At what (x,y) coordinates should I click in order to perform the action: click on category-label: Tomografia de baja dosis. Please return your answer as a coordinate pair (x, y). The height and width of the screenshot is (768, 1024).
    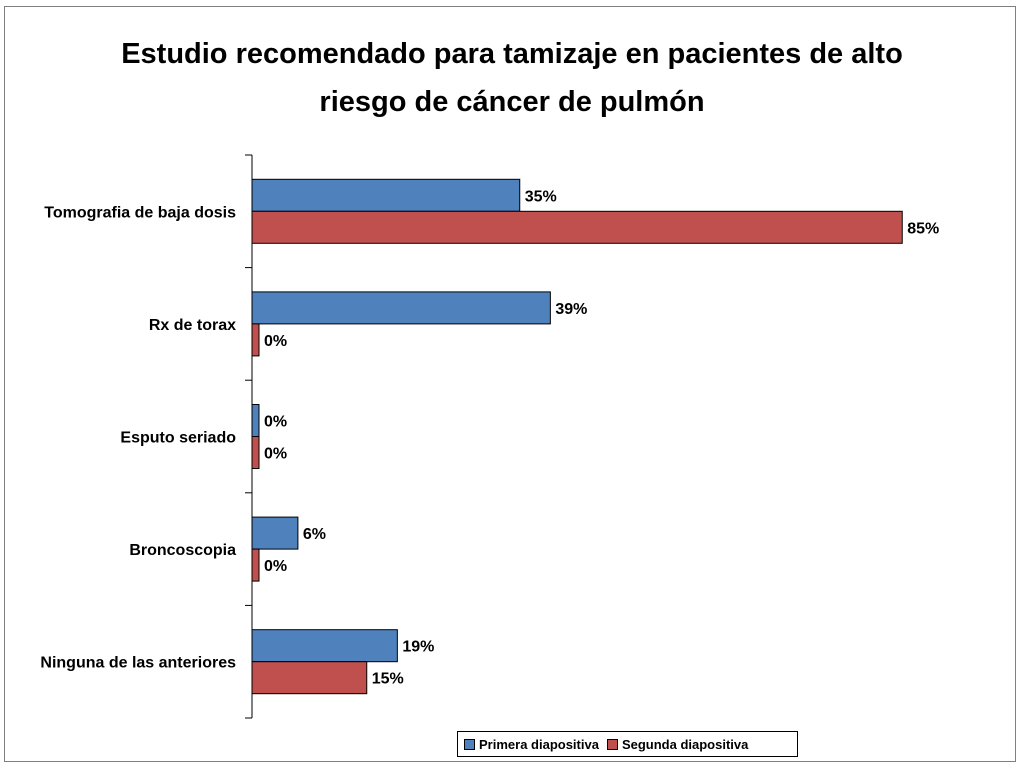
    Looking at the image, I should click on (140, 212).